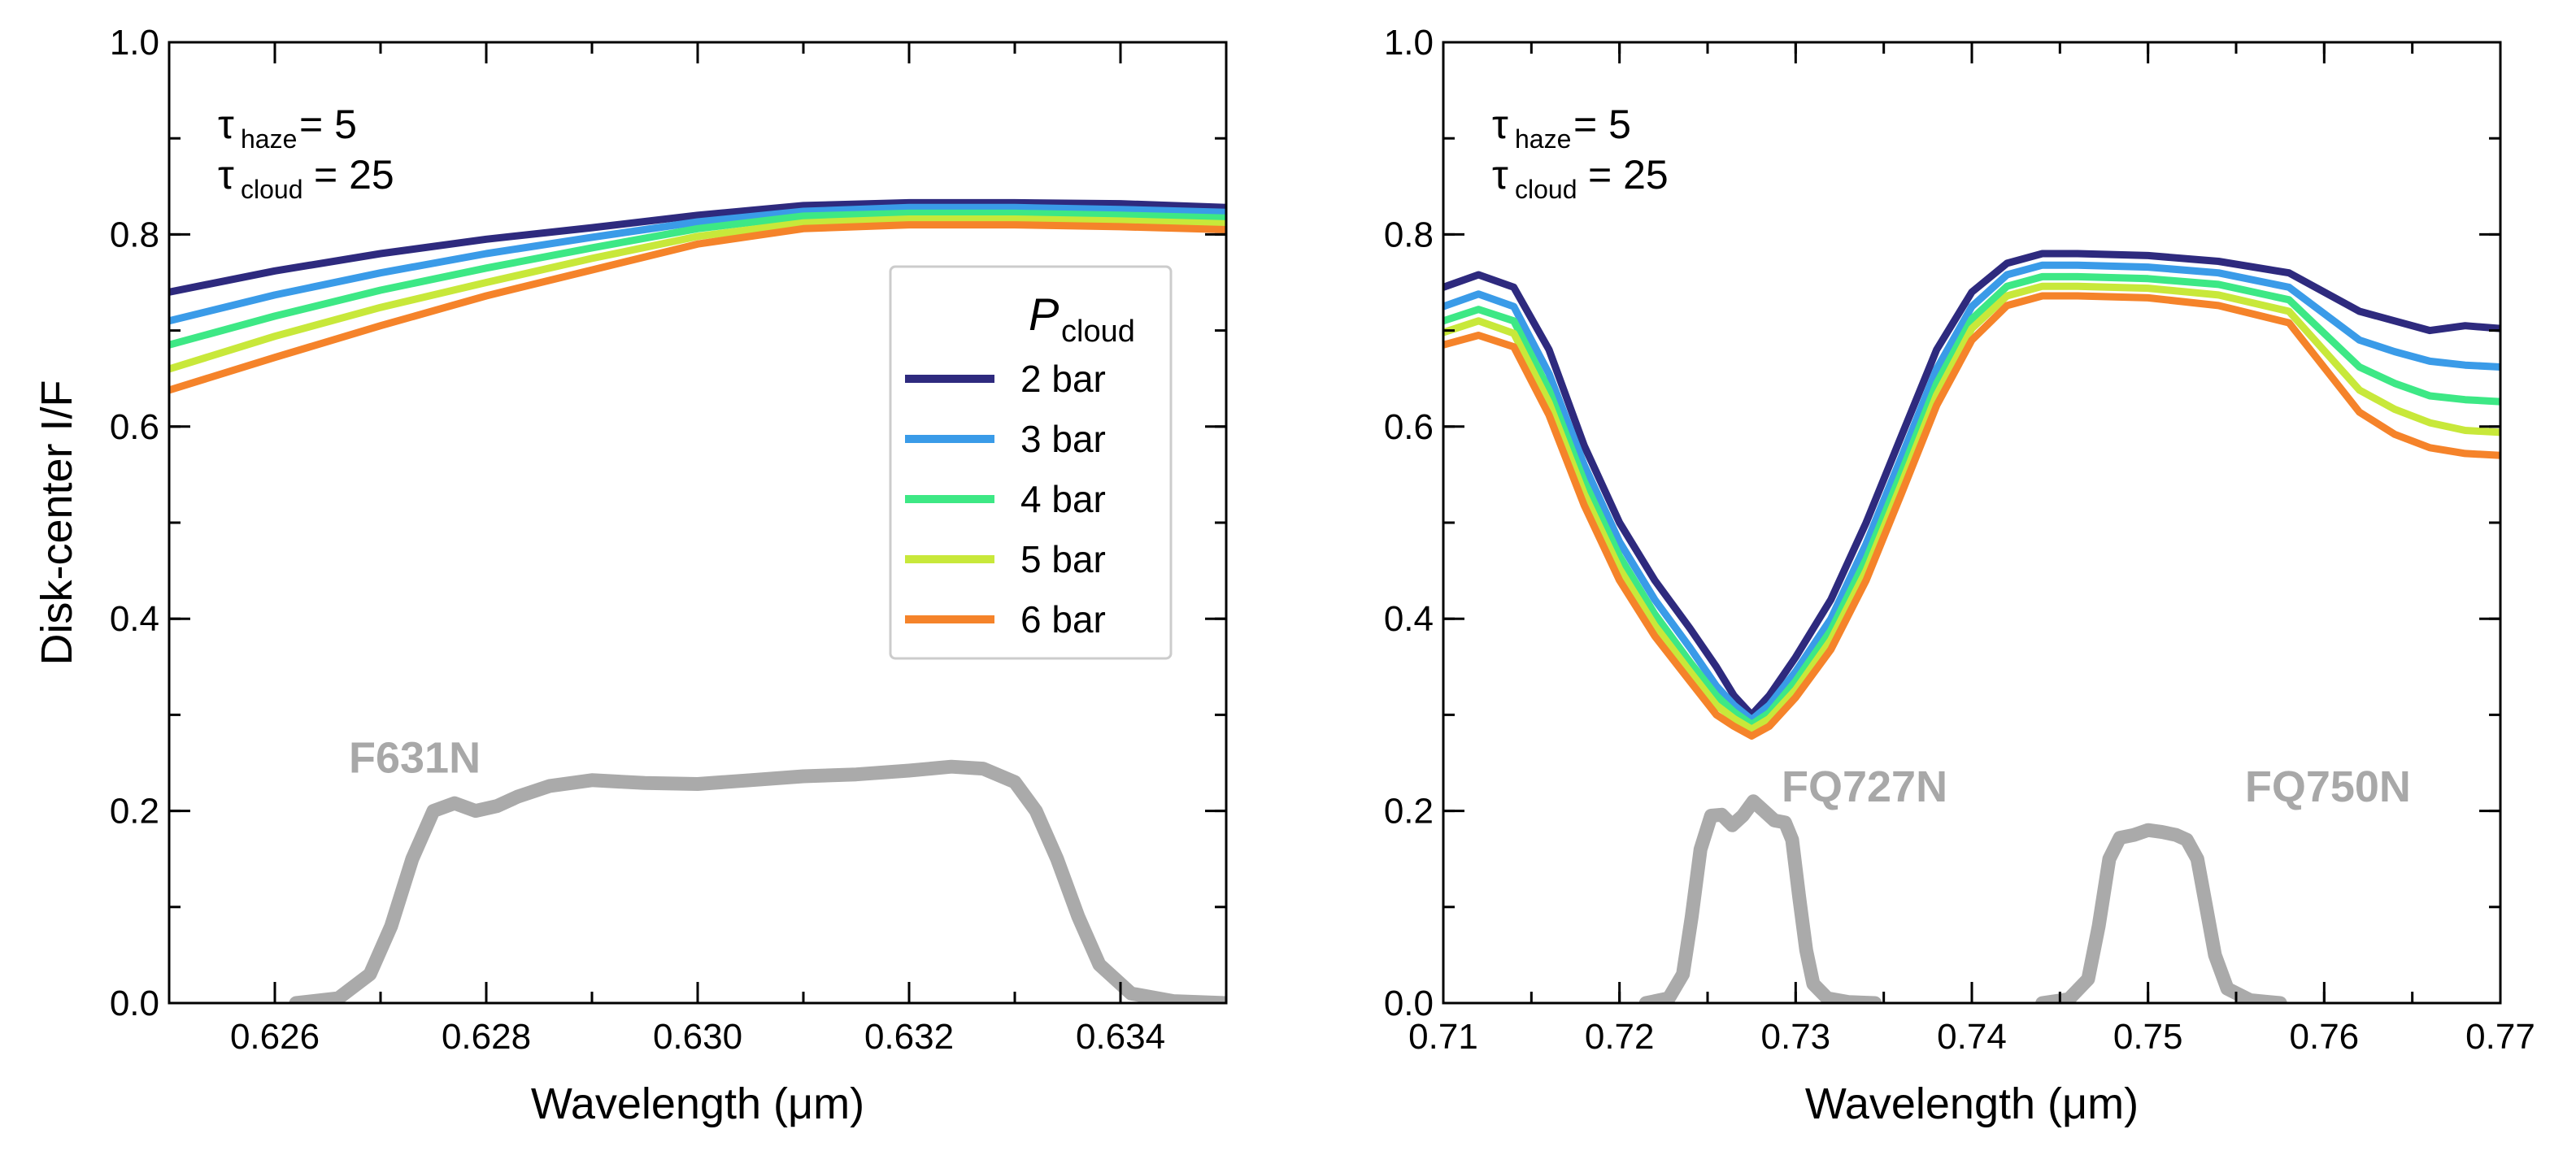  Describe the element at coordinates (698, 1037) in the screenshot. I see `x-tick-label: 0.630` at that location.